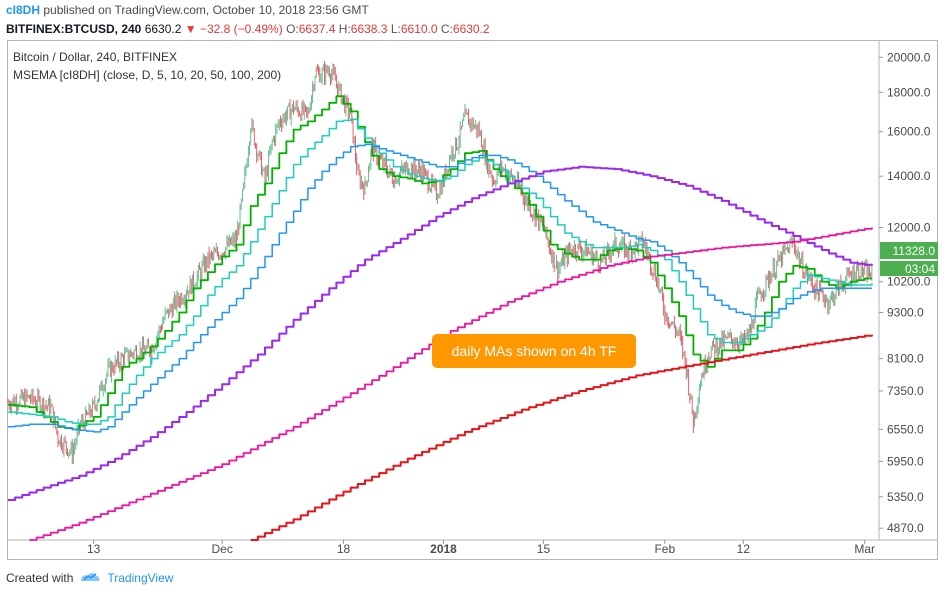 This screenshot has height=596, width=945. I want to click on annotation-text: daily MAs shown on 4h TF, so click(534, 351).